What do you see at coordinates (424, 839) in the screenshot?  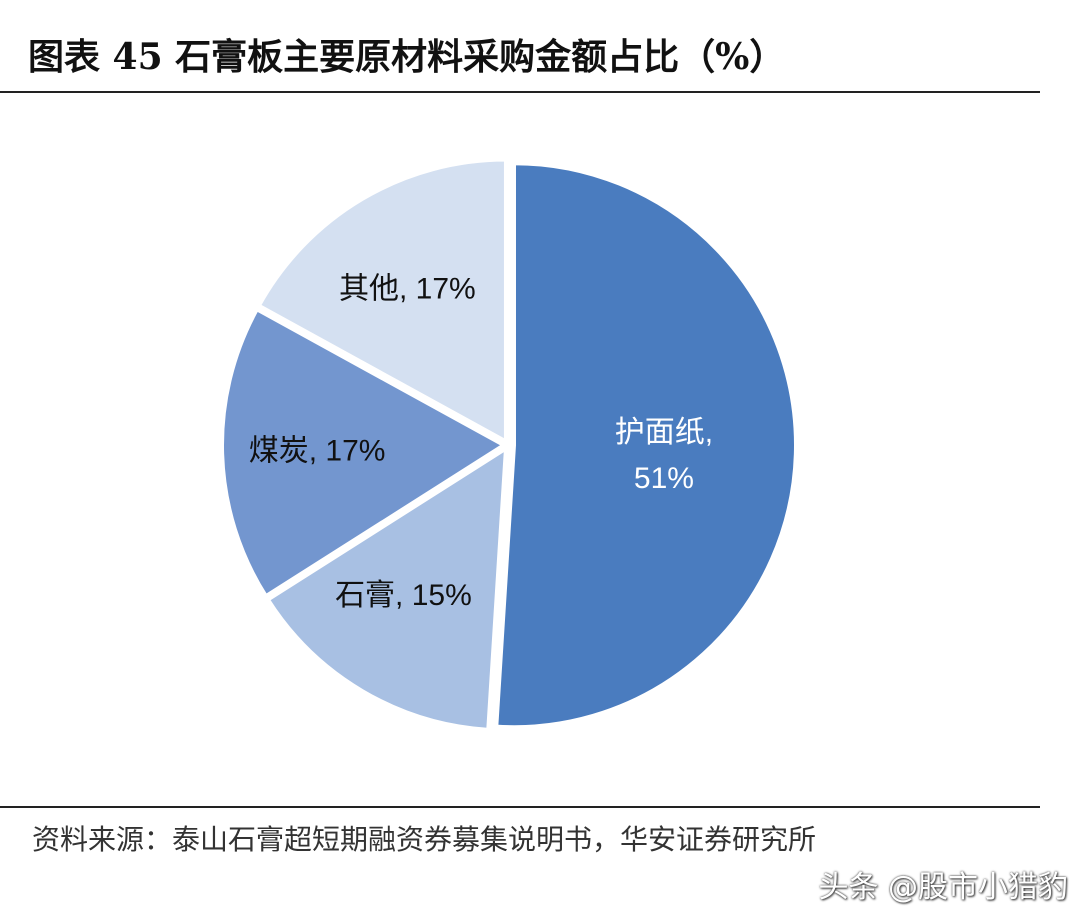 I see `source-note: 资料来源：泰山石膏超短期融资券募集说明书，华安证券研究所` at bounding box center [424, 839].